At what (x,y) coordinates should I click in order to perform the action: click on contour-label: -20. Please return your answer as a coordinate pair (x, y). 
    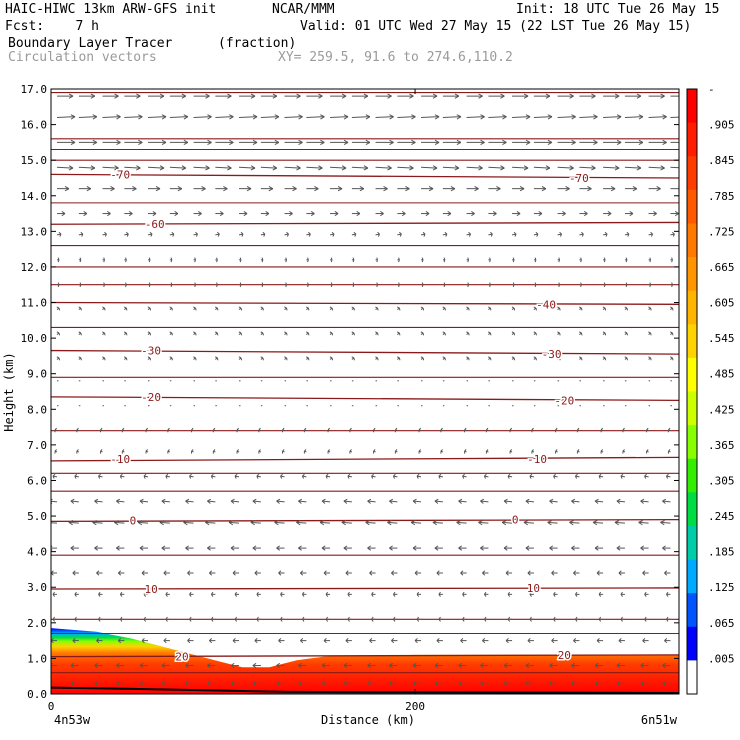
    Looking at the image, I should click on (564, 400).